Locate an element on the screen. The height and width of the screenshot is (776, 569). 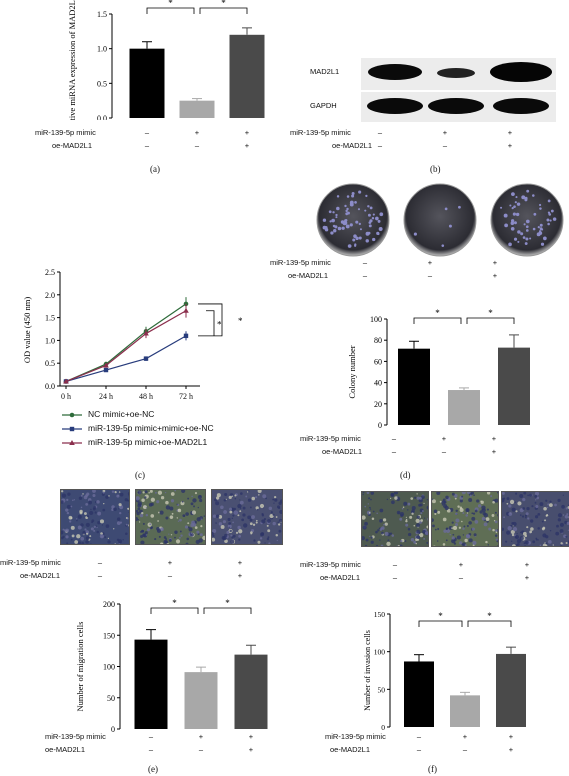
condition-row-label: oe-MAD2L1 is located at coordinates (65, 749).